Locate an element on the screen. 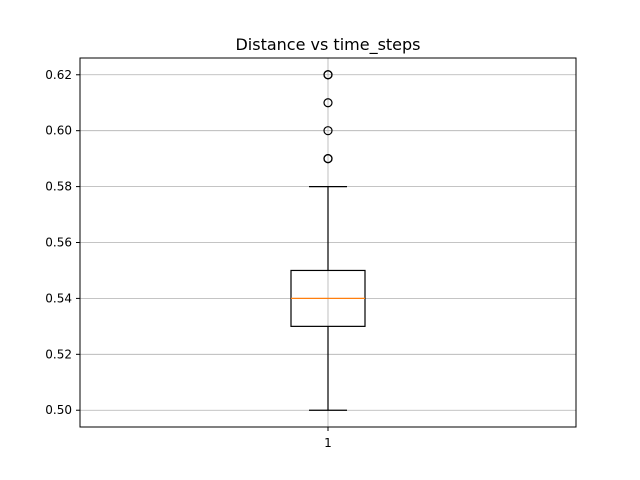  x-axis: 1 is located at coordinates (328, 438).